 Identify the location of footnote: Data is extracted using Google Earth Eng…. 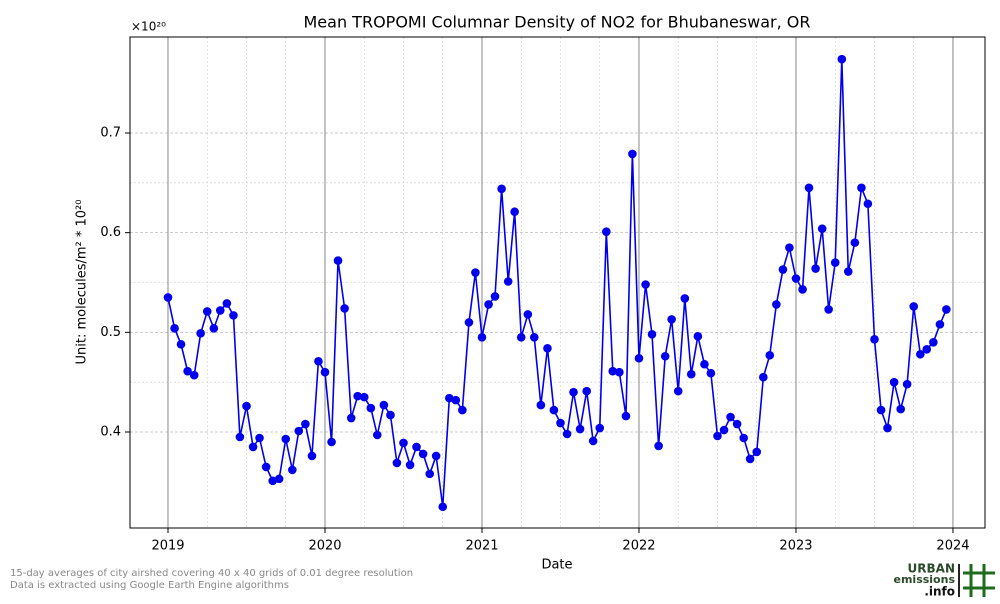
(149, 585).